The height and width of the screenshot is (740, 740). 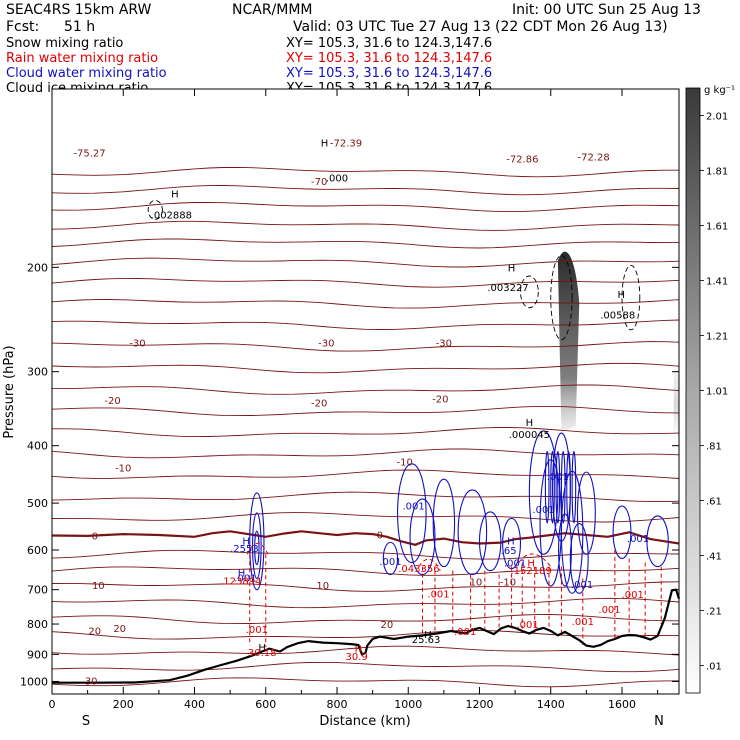 I want to click on y-tick-label: 800, so click(x=37, y=624).